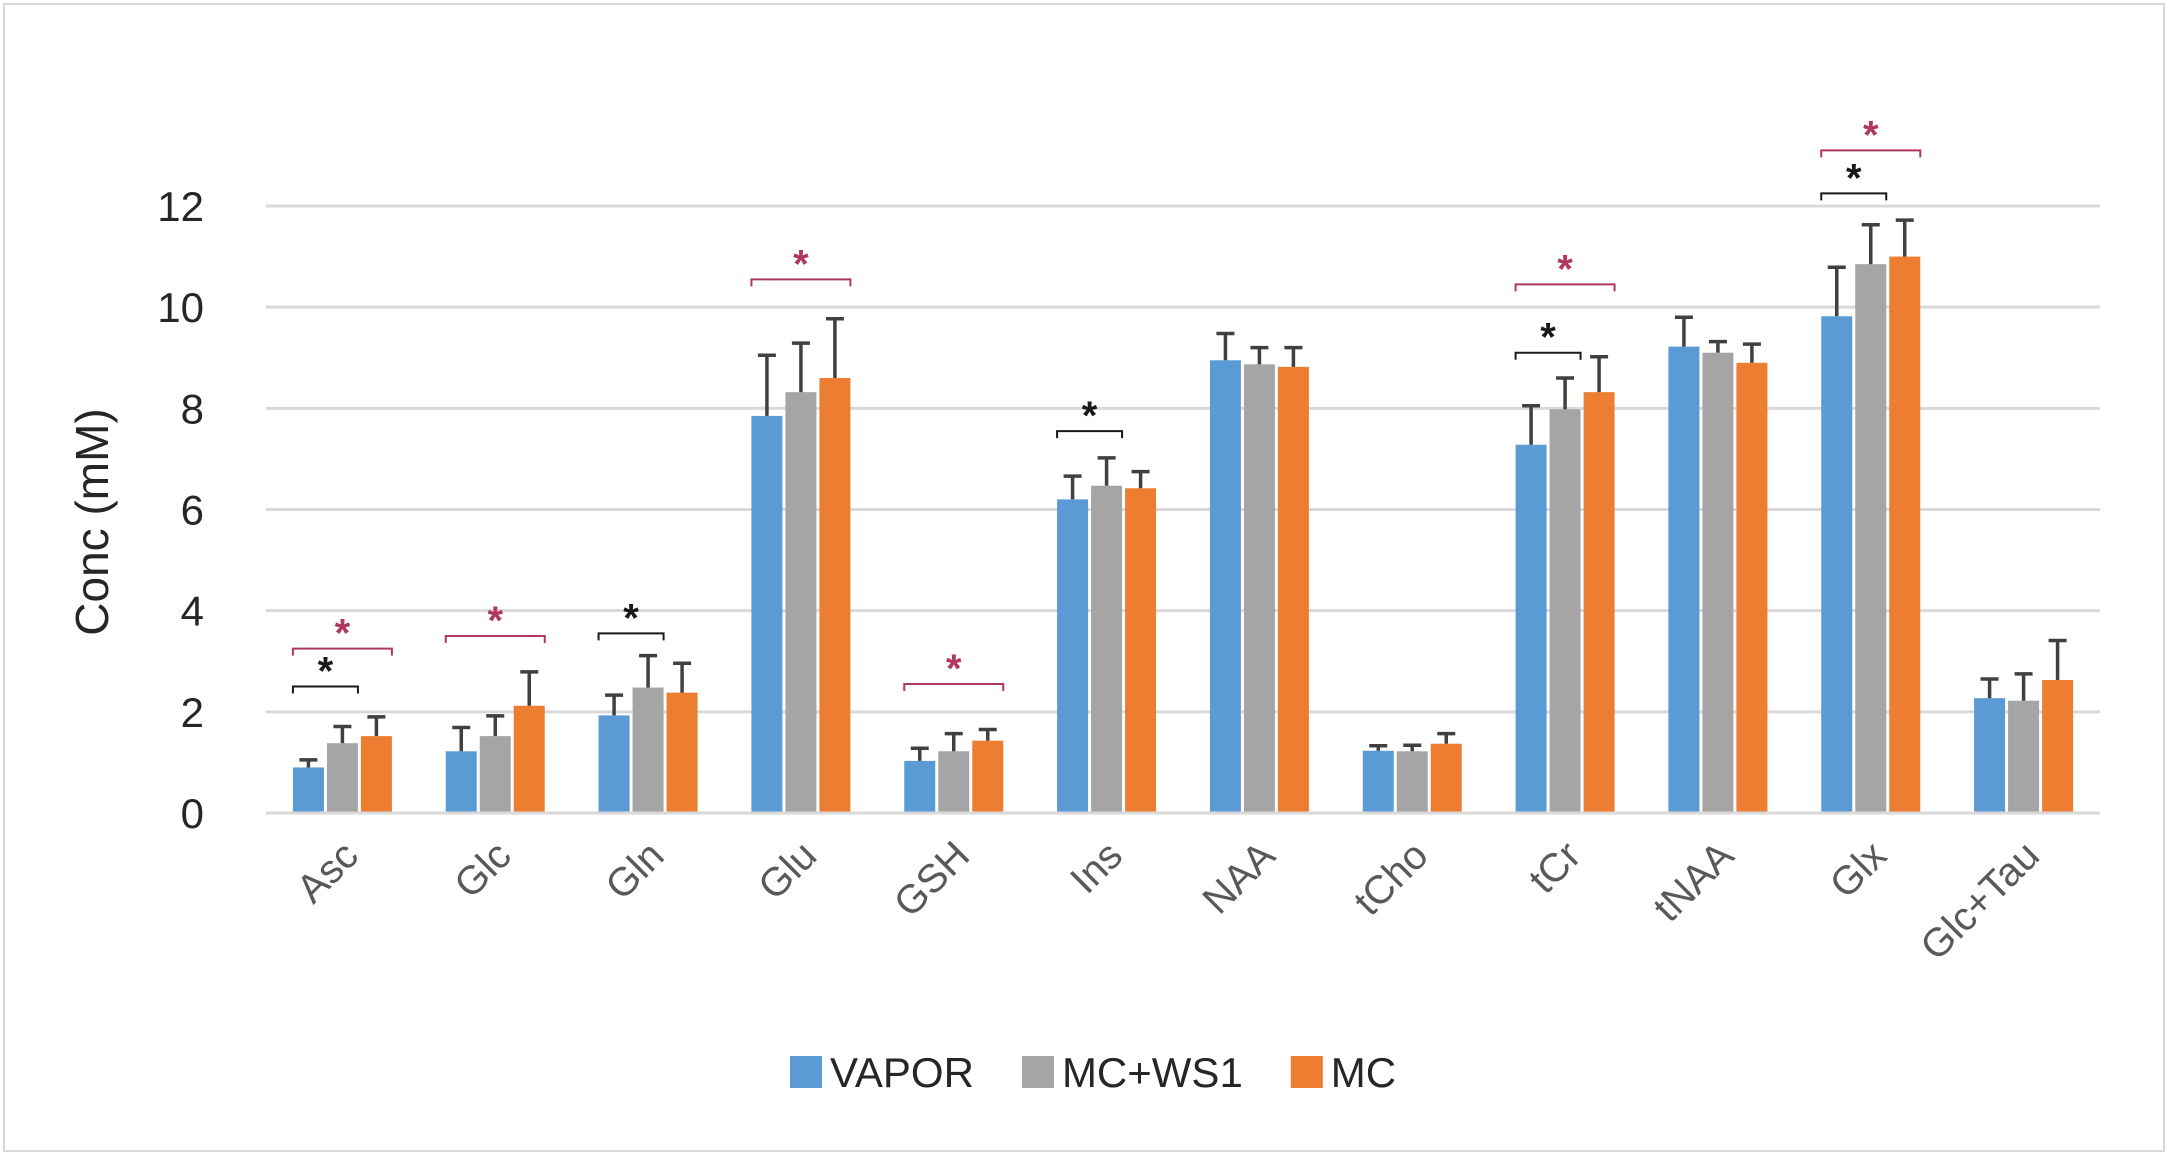 Image resolution: width=2168 pixels, height=1160 pixels. I want to click on bar-mc-asc, so click(376, 774).